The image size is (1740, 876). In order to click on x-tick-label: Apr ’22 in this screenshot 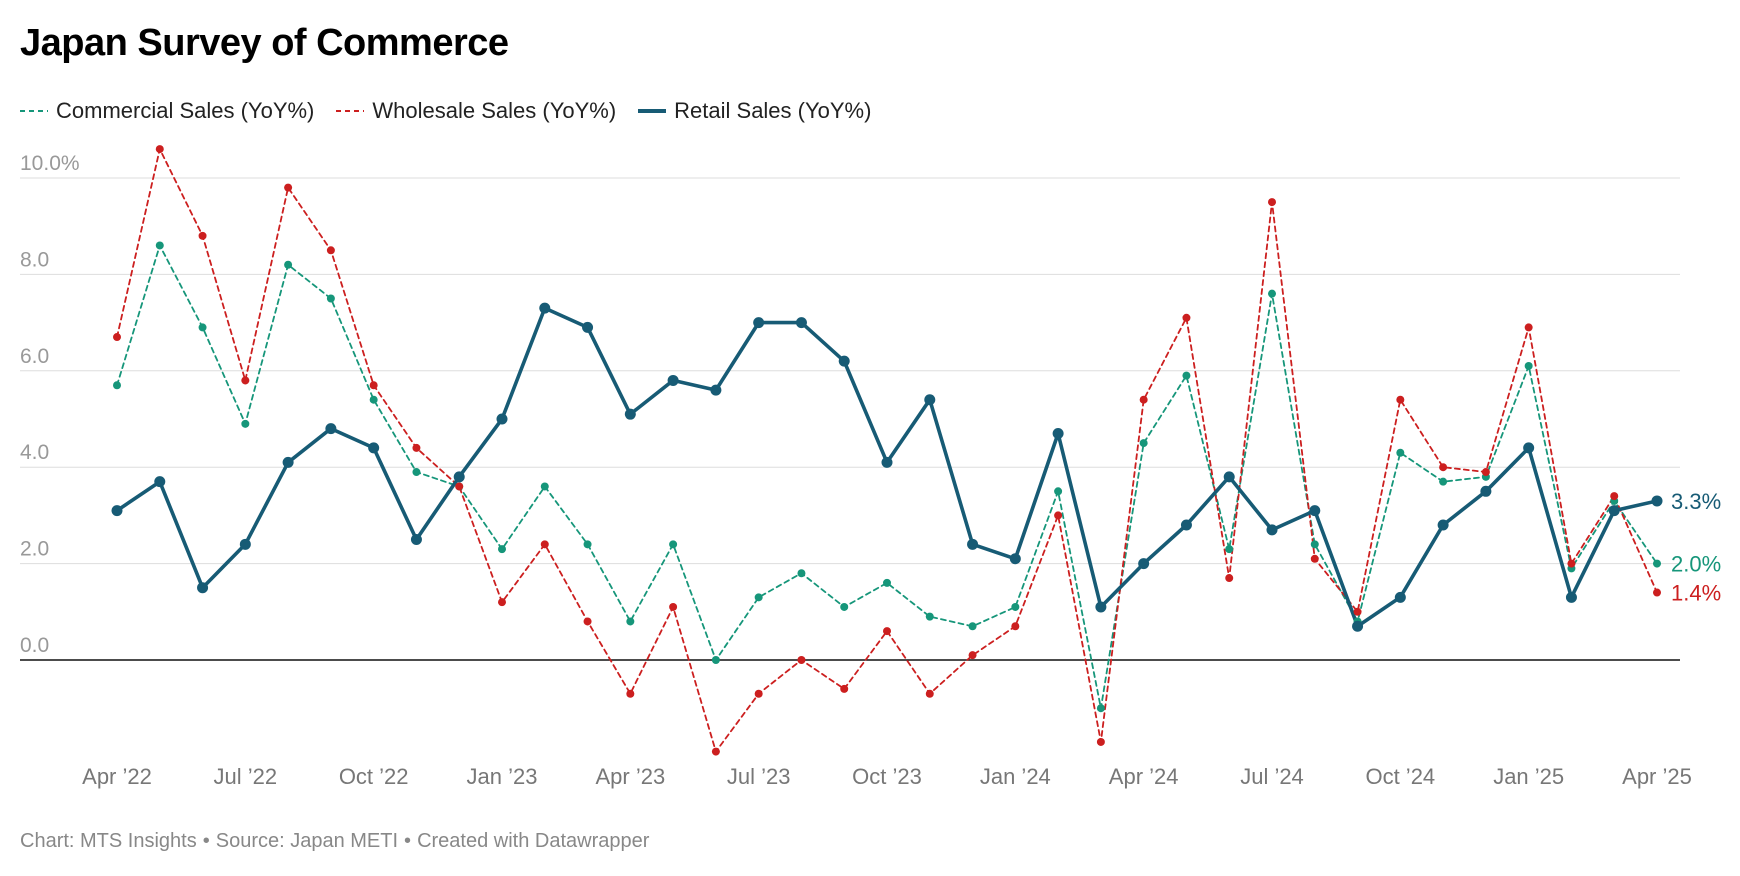, I will do `click(117, 776)`.